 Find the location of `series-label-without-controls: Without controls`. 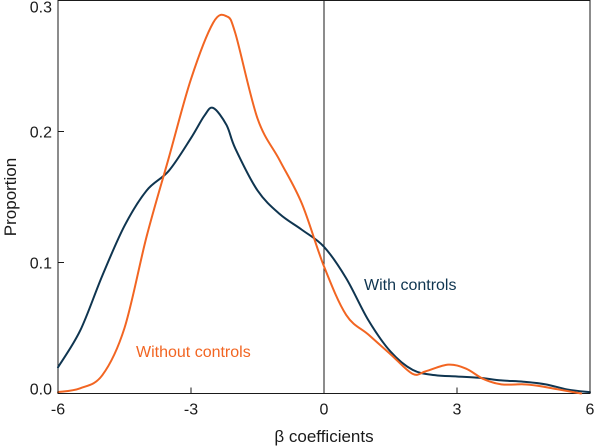

series-label-without-controls: Without controls is located at coordinates (193, 352).